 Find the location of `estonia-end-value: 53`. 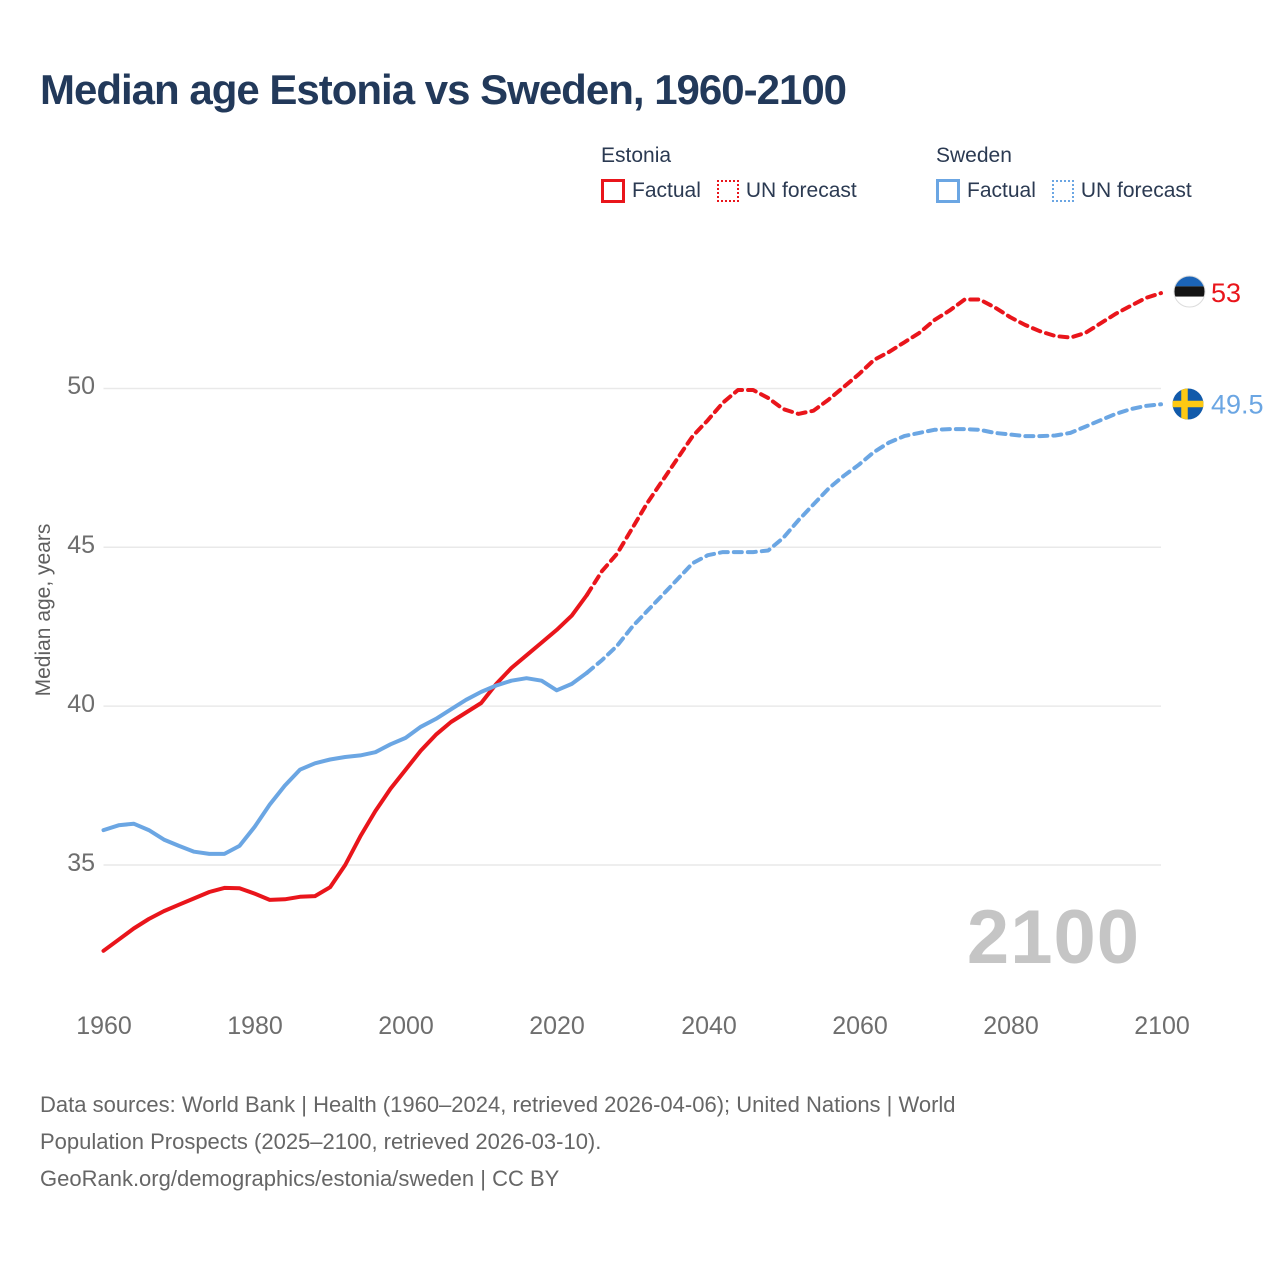

estonia-end-value: 53 is located at coordinates (1226, 293).